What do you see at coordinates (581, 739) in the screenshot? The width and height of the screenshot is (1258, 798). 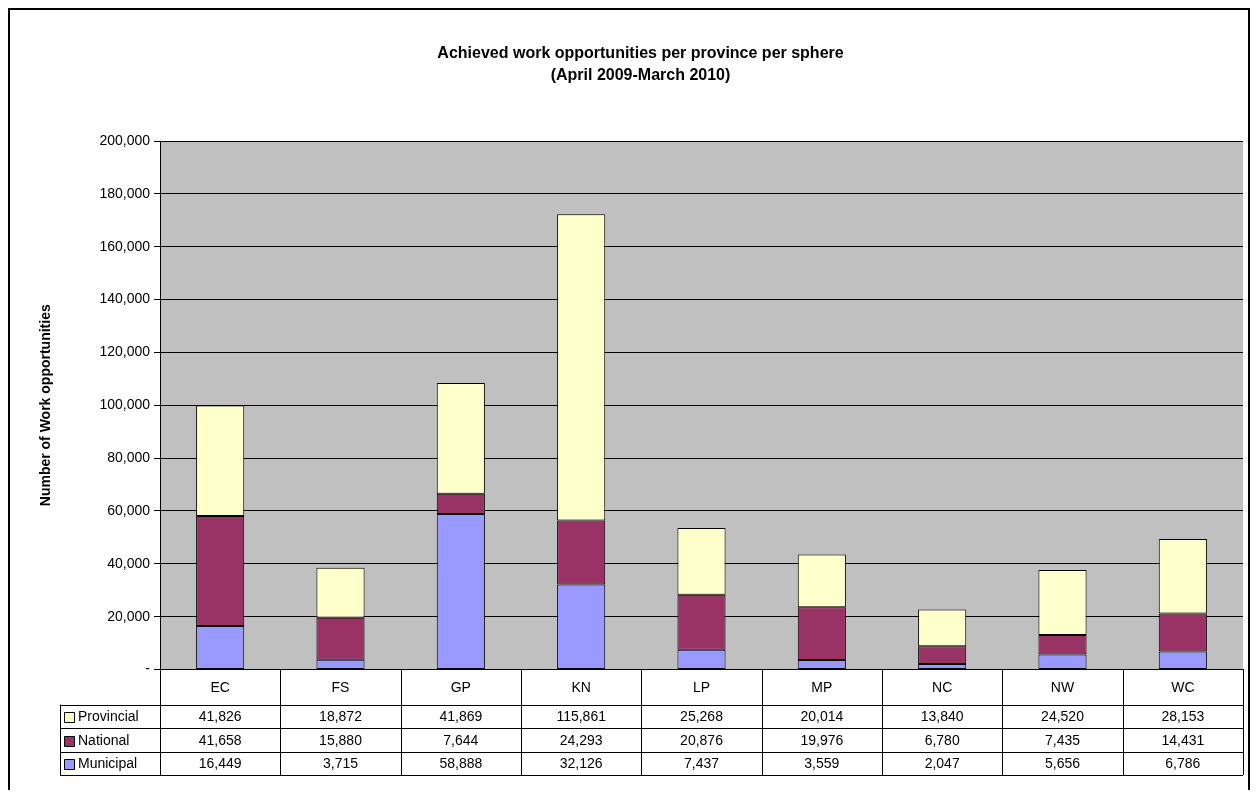 I see `data-label: 24,293` at bounding box center [581, 739].